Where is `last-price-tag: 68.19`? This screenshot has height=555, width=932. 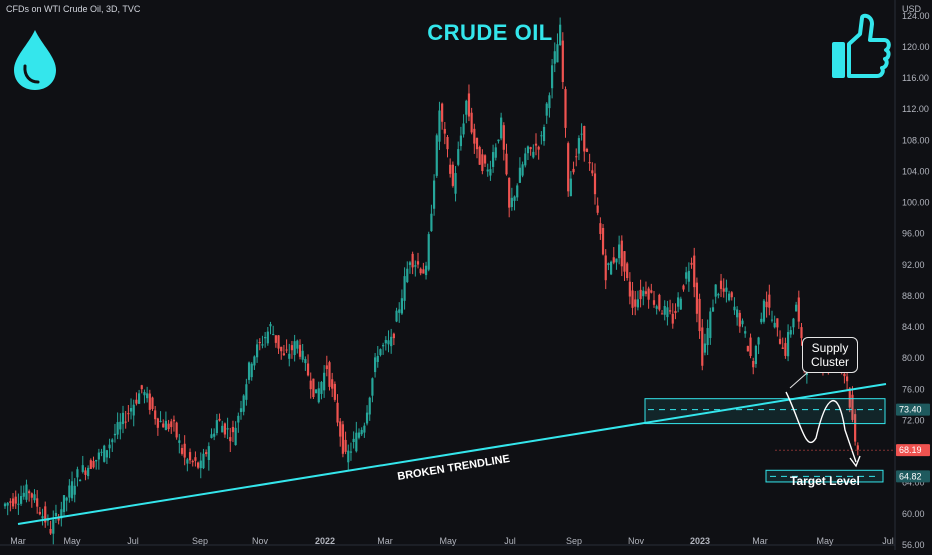
last-price-tag: 68.19 is located at coordinates (910, 450).